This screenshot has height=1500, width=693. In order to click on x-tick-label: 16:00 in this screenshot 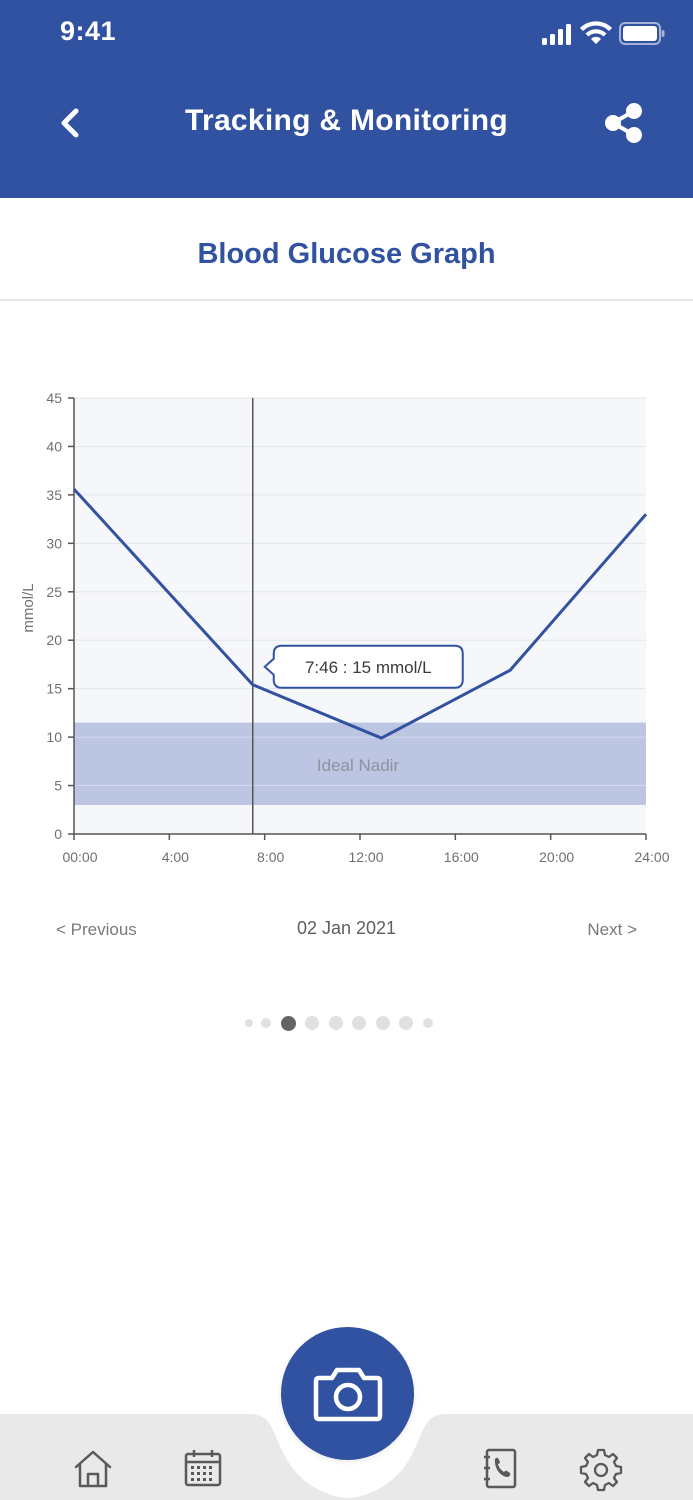, I will do `click(461, 857)`.